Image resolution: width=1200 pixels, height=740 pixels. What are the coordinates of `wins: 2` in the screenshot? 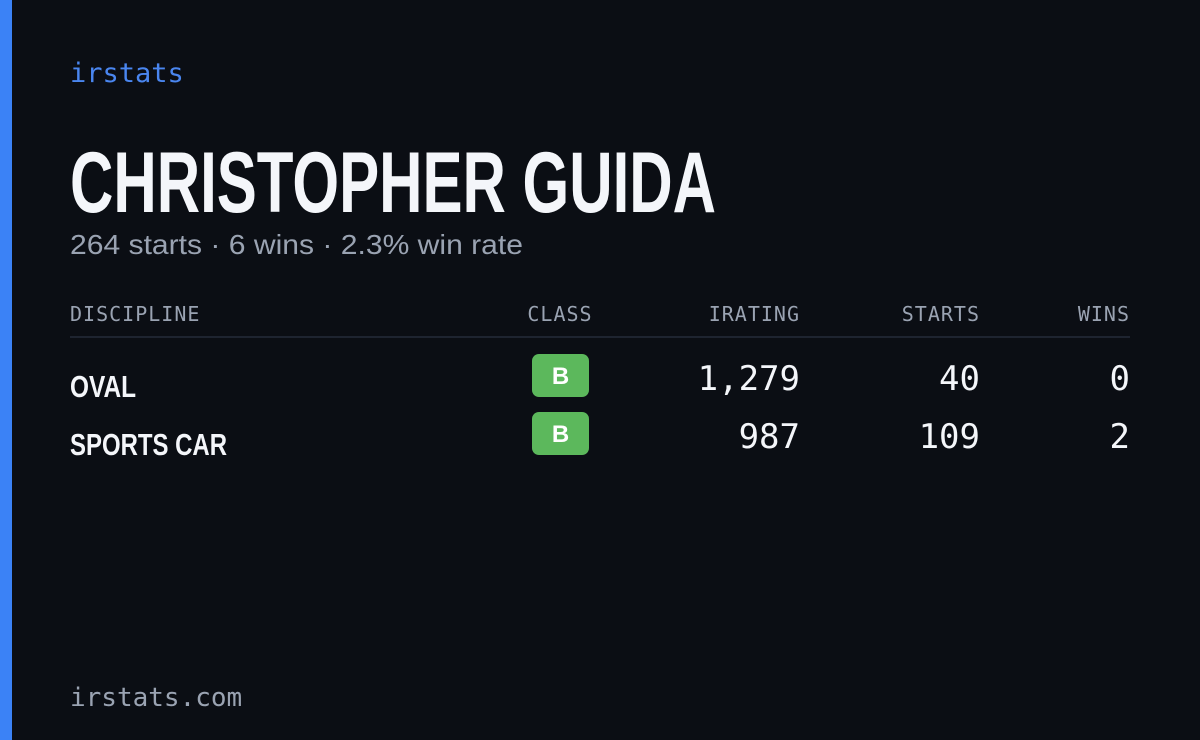 It's located at (1120, 437).